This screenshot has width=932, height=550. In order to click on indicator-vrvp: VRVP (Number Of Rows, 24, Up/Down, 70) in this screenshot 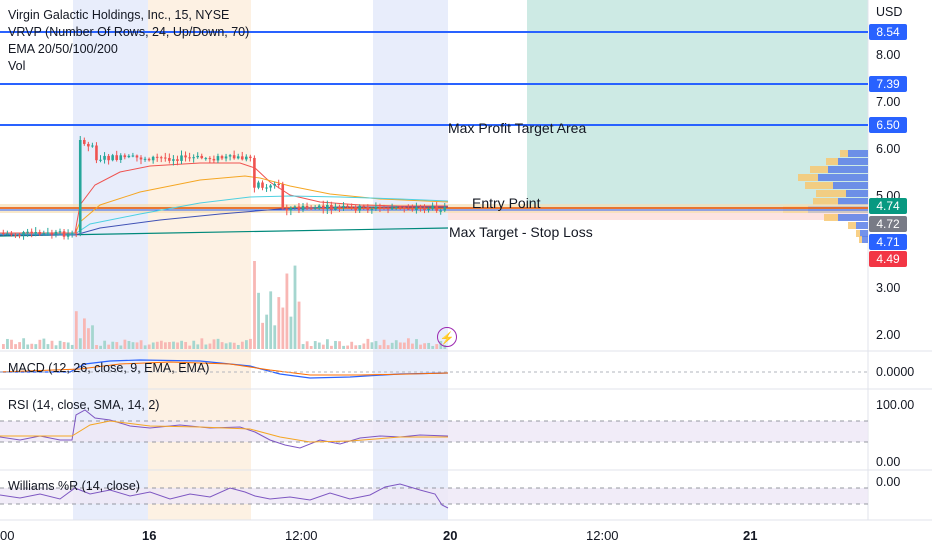, I will do `click(129, 32)`.